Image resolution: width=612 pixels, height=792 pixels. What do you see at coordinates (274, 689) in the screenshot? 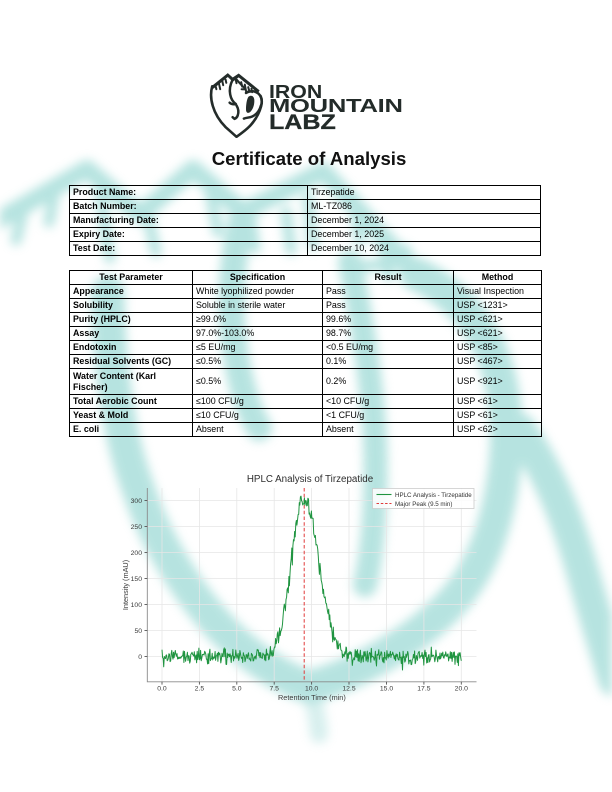
I see `svg-text: 7.5` at bounding box center [274, 689].